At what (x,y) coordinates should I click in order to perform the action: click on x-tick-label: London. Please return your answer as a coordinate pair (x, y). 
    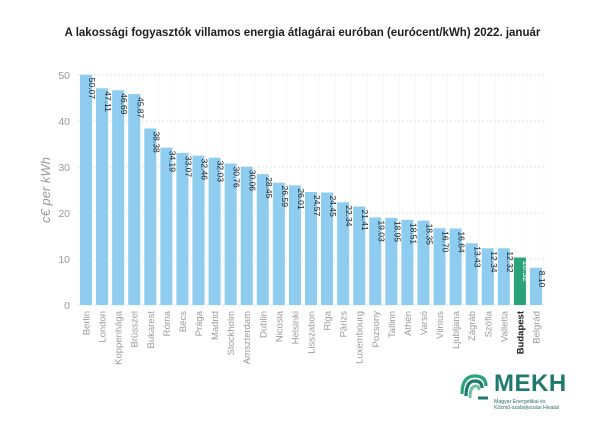
    Looking at the image, I should click on (103, 327).